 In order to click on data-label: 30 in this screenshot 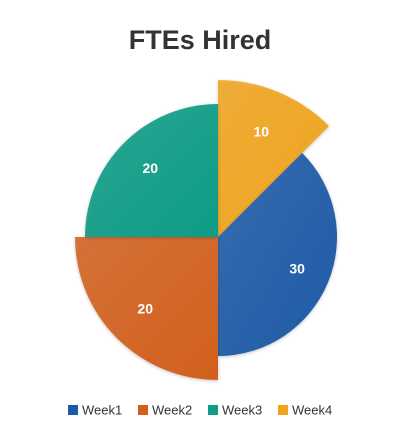, I will do `click(297, 268)`.